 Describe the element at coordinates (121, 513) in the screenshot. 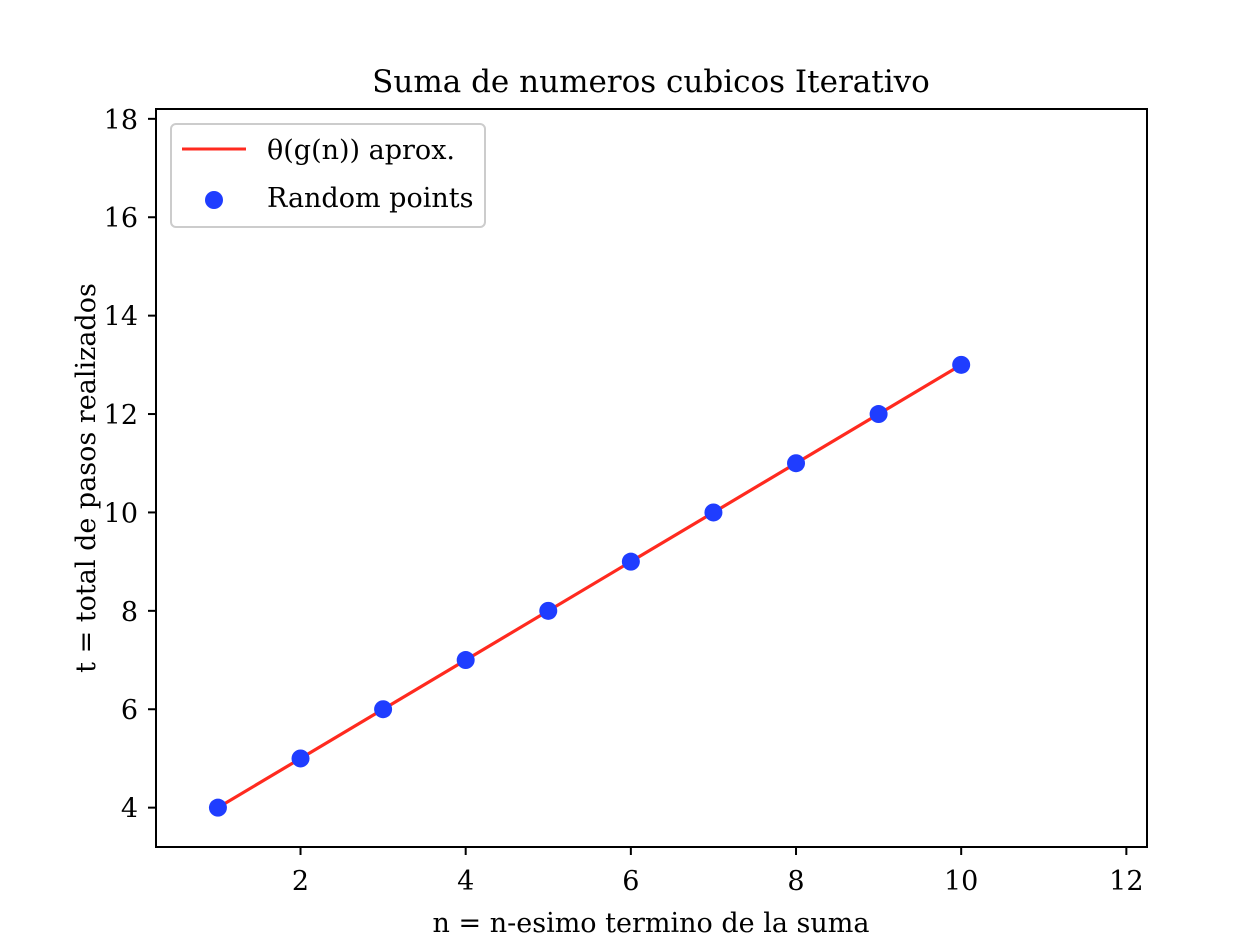

I see `y-tick-label: 10` at that location.